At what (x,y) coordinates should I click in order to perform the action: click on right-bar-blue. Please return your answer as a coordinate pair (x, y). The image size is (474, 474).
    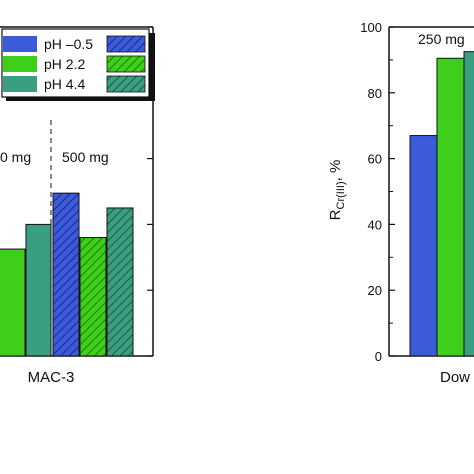
    Looking at the image, I should click on (423, 246).